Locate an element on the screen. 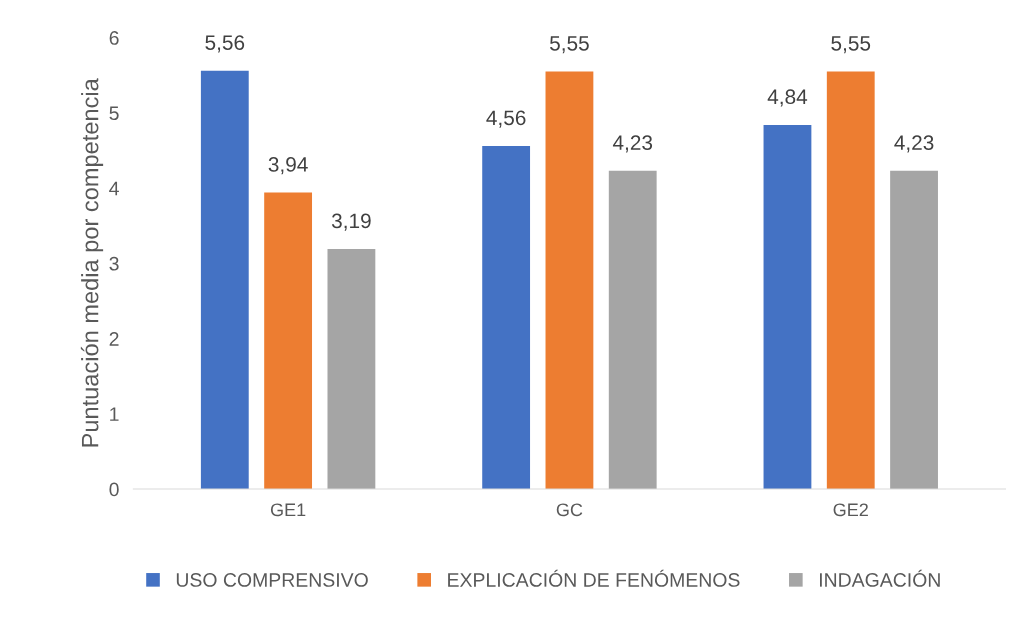 This screenshot has height=627, width=1026. data-label: 5,56 is located at coordinates (225, 44).